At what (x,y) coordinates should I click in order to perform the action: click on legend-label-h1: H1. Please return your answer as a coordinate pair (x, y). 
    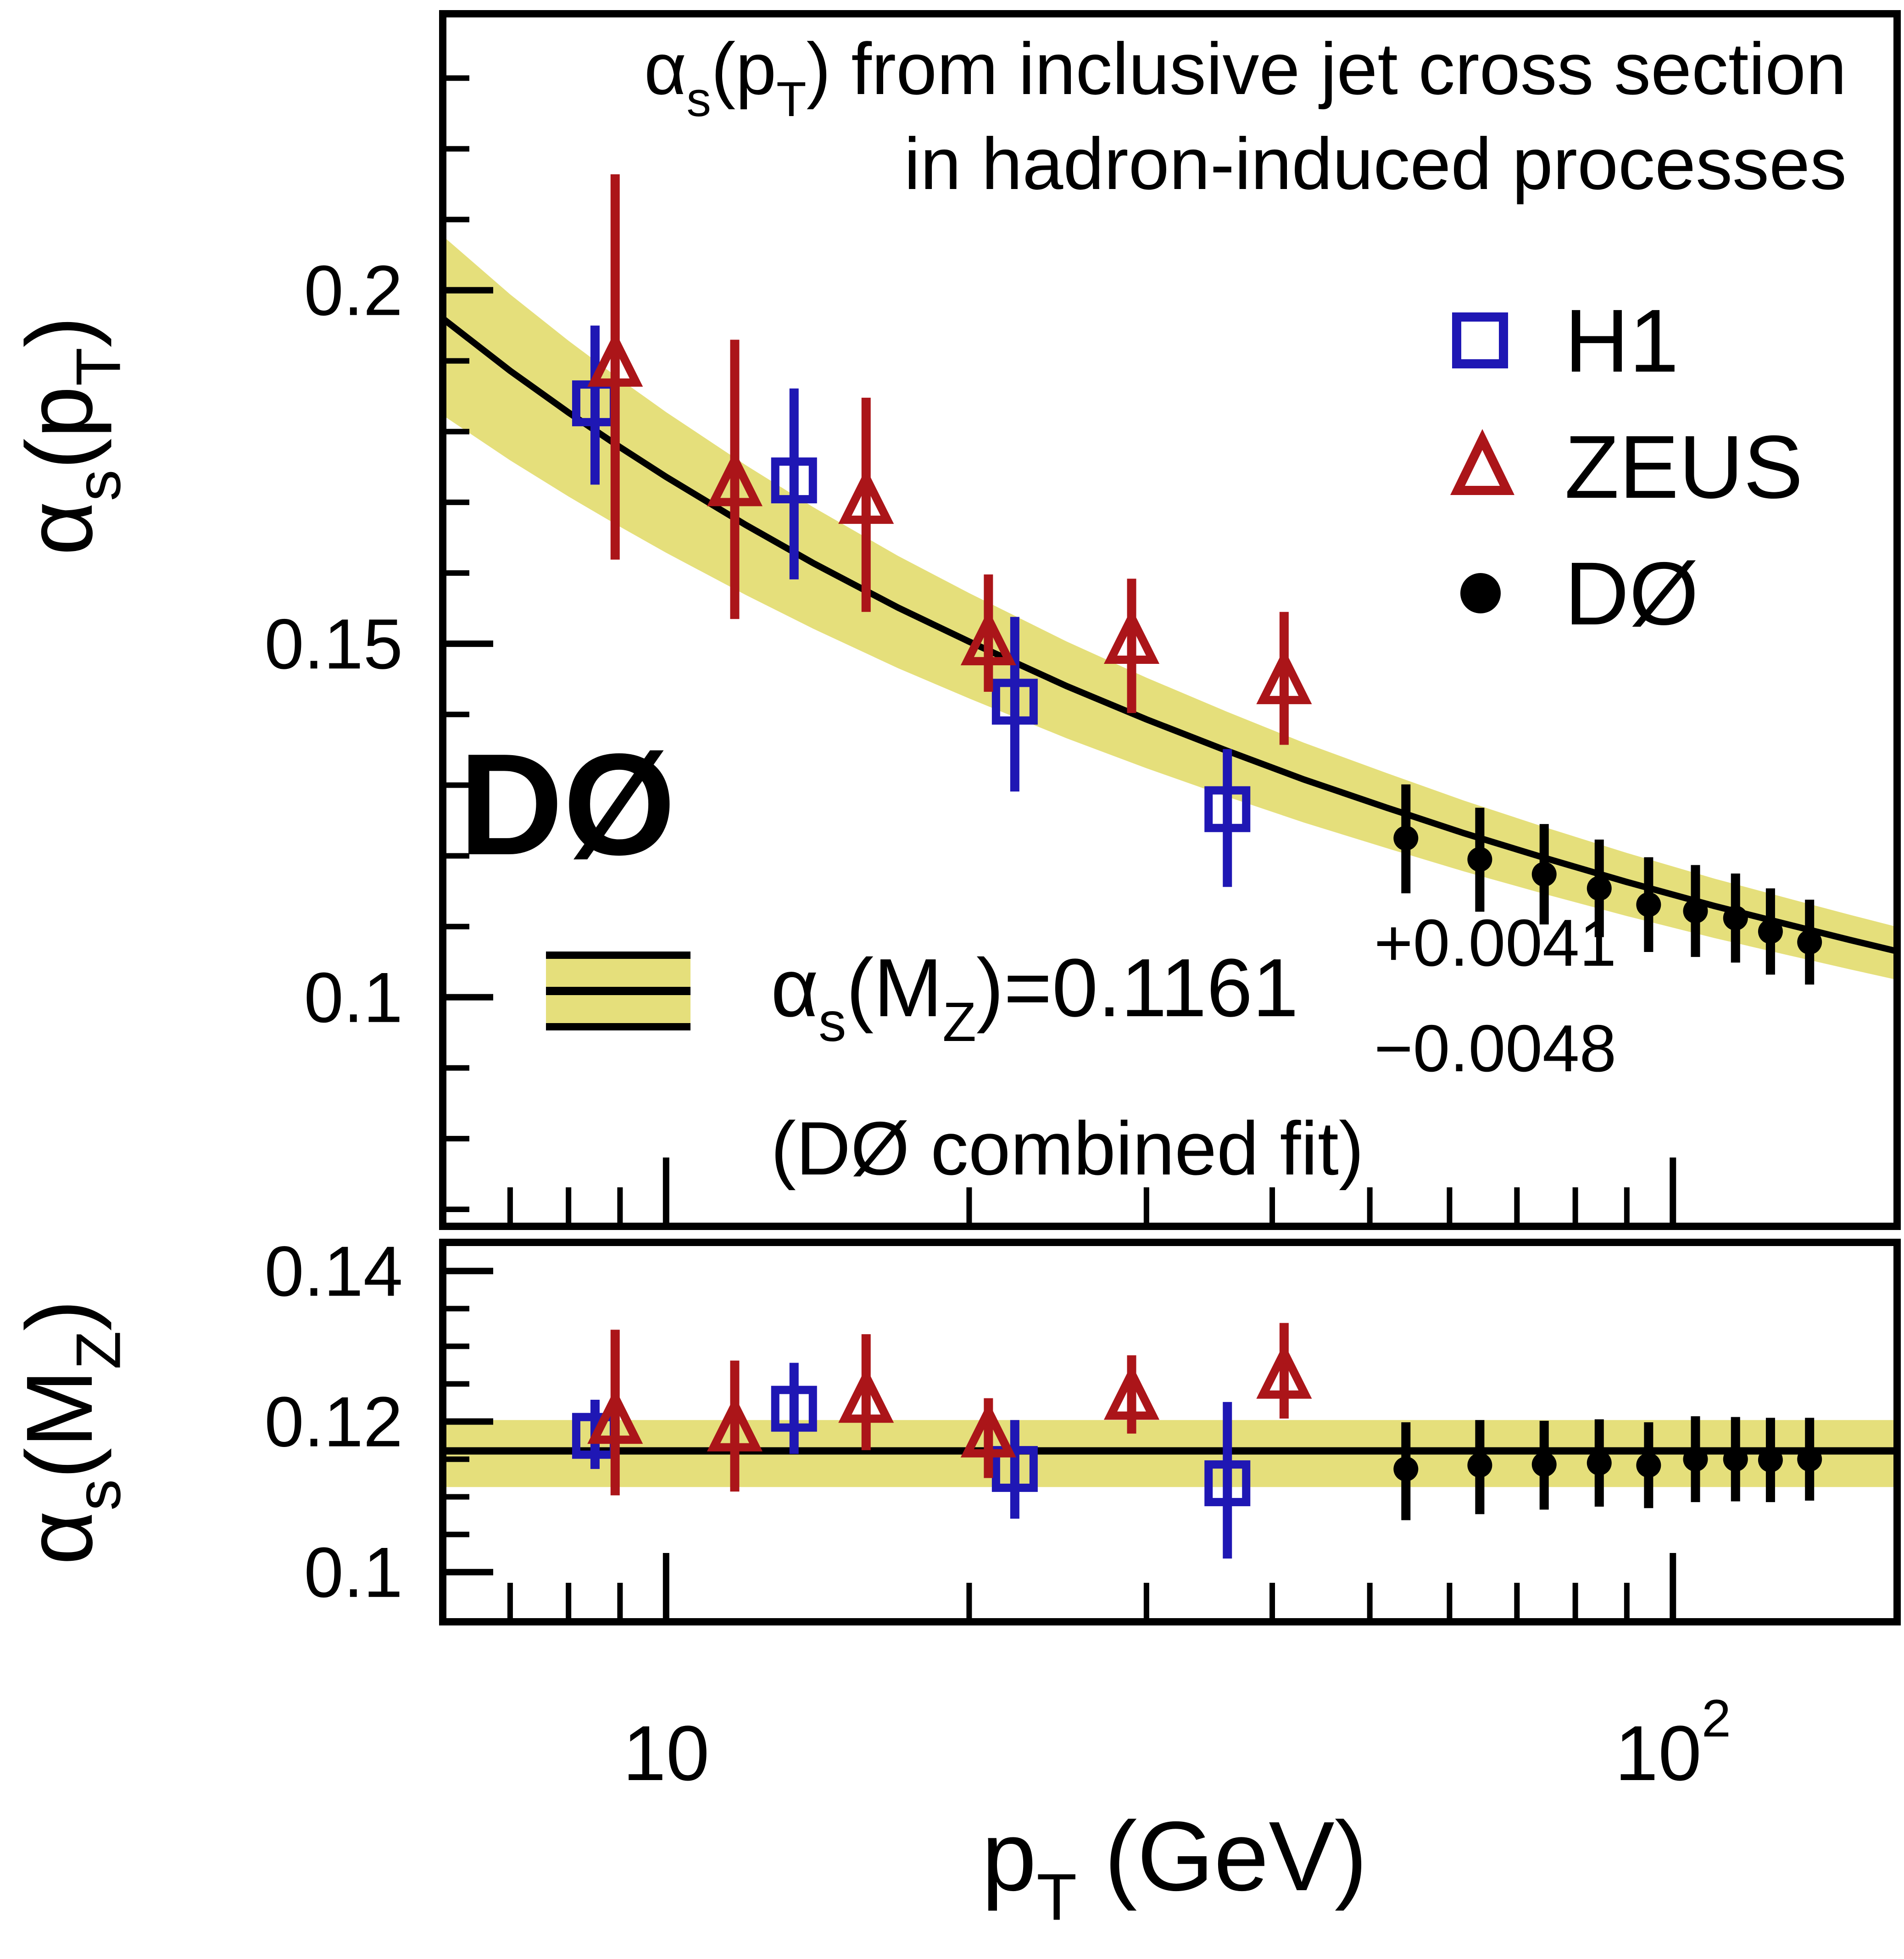
    Looking at the image, I should click on (1621, 341).